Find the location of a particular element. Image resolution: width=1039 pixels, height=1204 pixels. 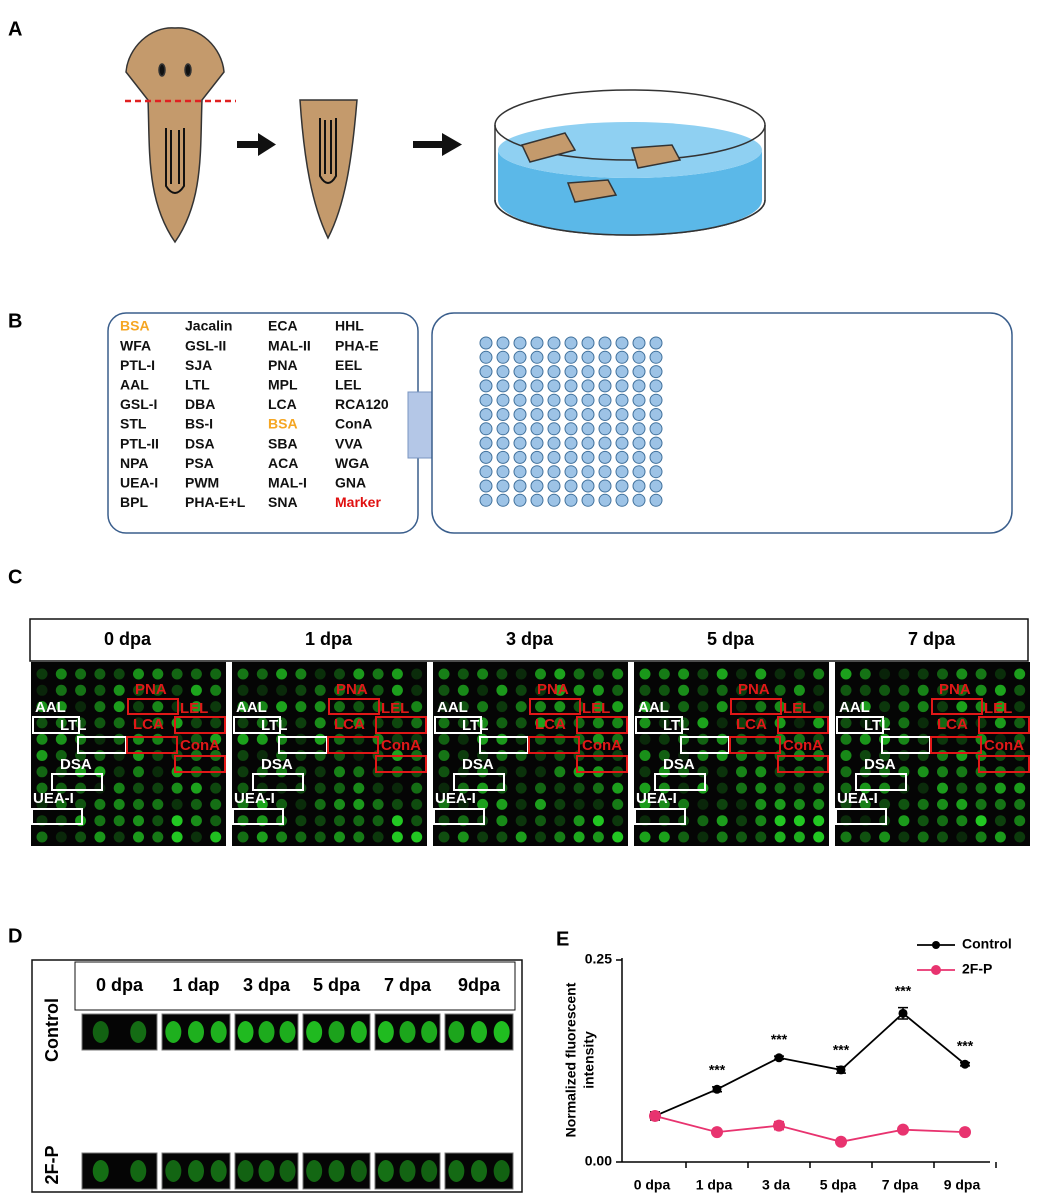

lectin-name: GSL-II is located at coordinates (205, 345).